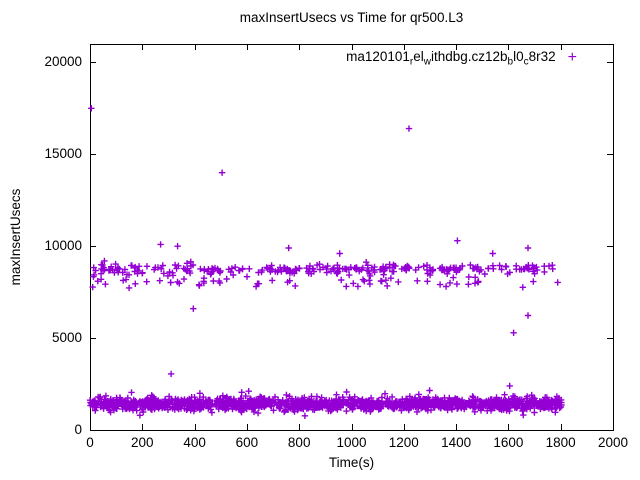 The width and height of the screenshot is (640, 480). I want to click on legend-text-part: 8r32, so click(542, 56).